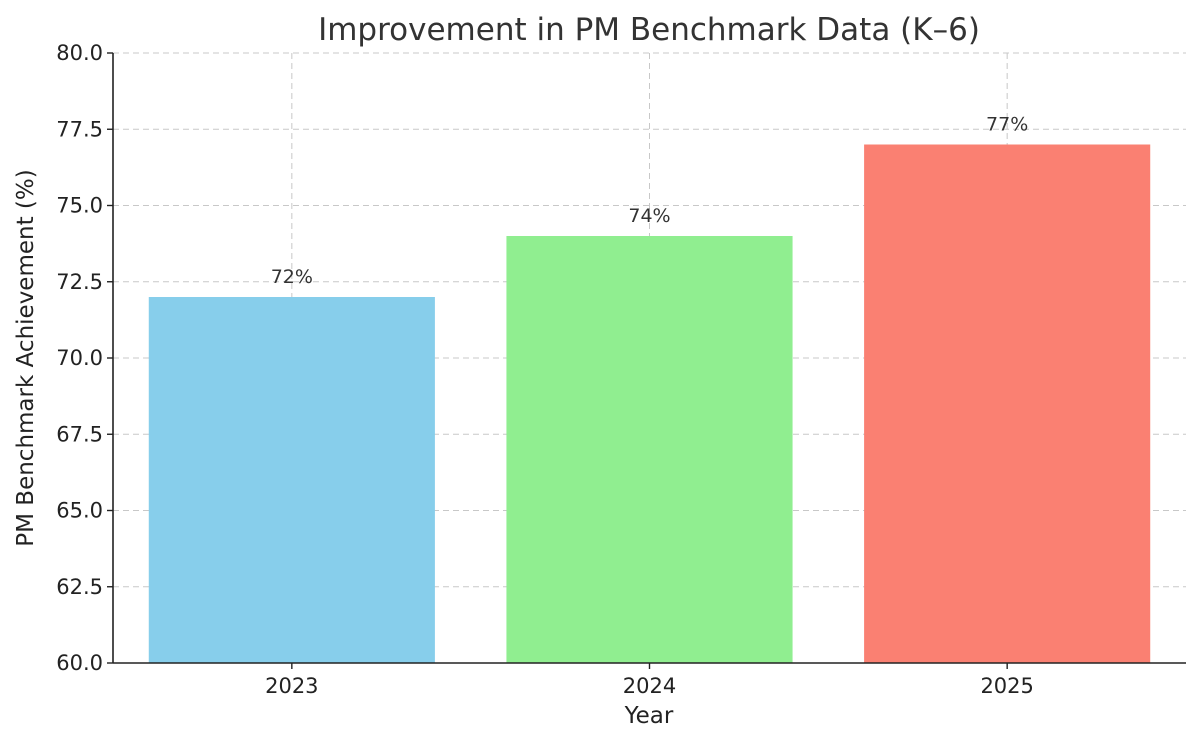 The height and width of the screenshot is (744, 1200). I want to click on y-tick-label-4: 70.0, so click(79, 358).